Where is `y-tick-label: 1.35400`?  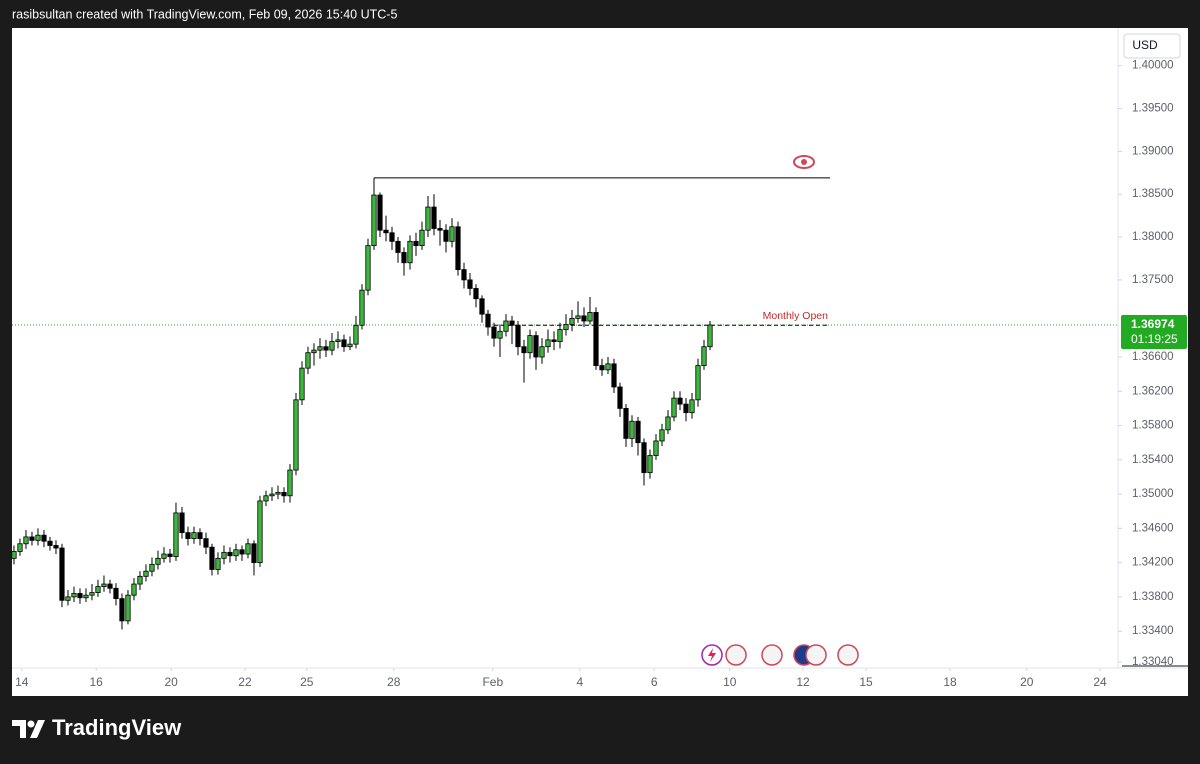
y-tick-label: 1.35400 is located at coordinates (1153, 460).